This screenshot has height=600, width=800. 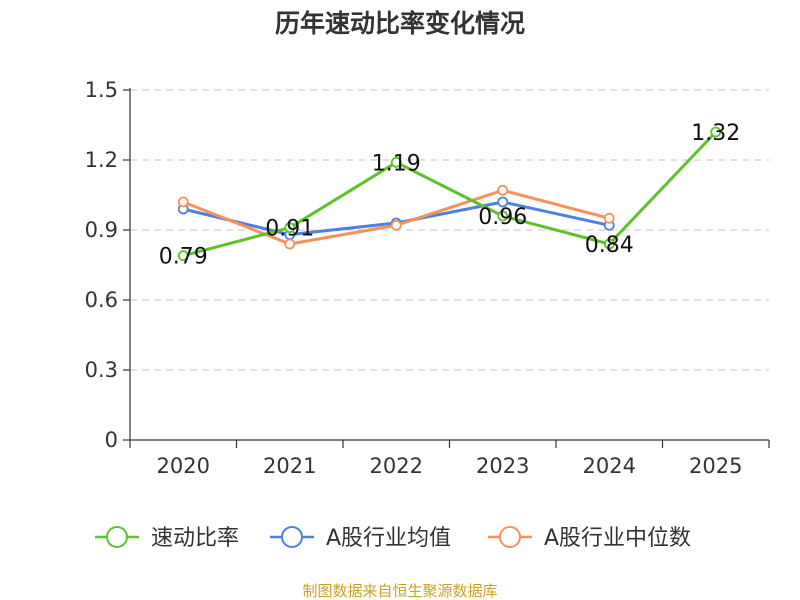 What do you see at coordinates (111, 440) in the screenshot?
I see `y-tick-label: 0` at bounding box center [111, 440].